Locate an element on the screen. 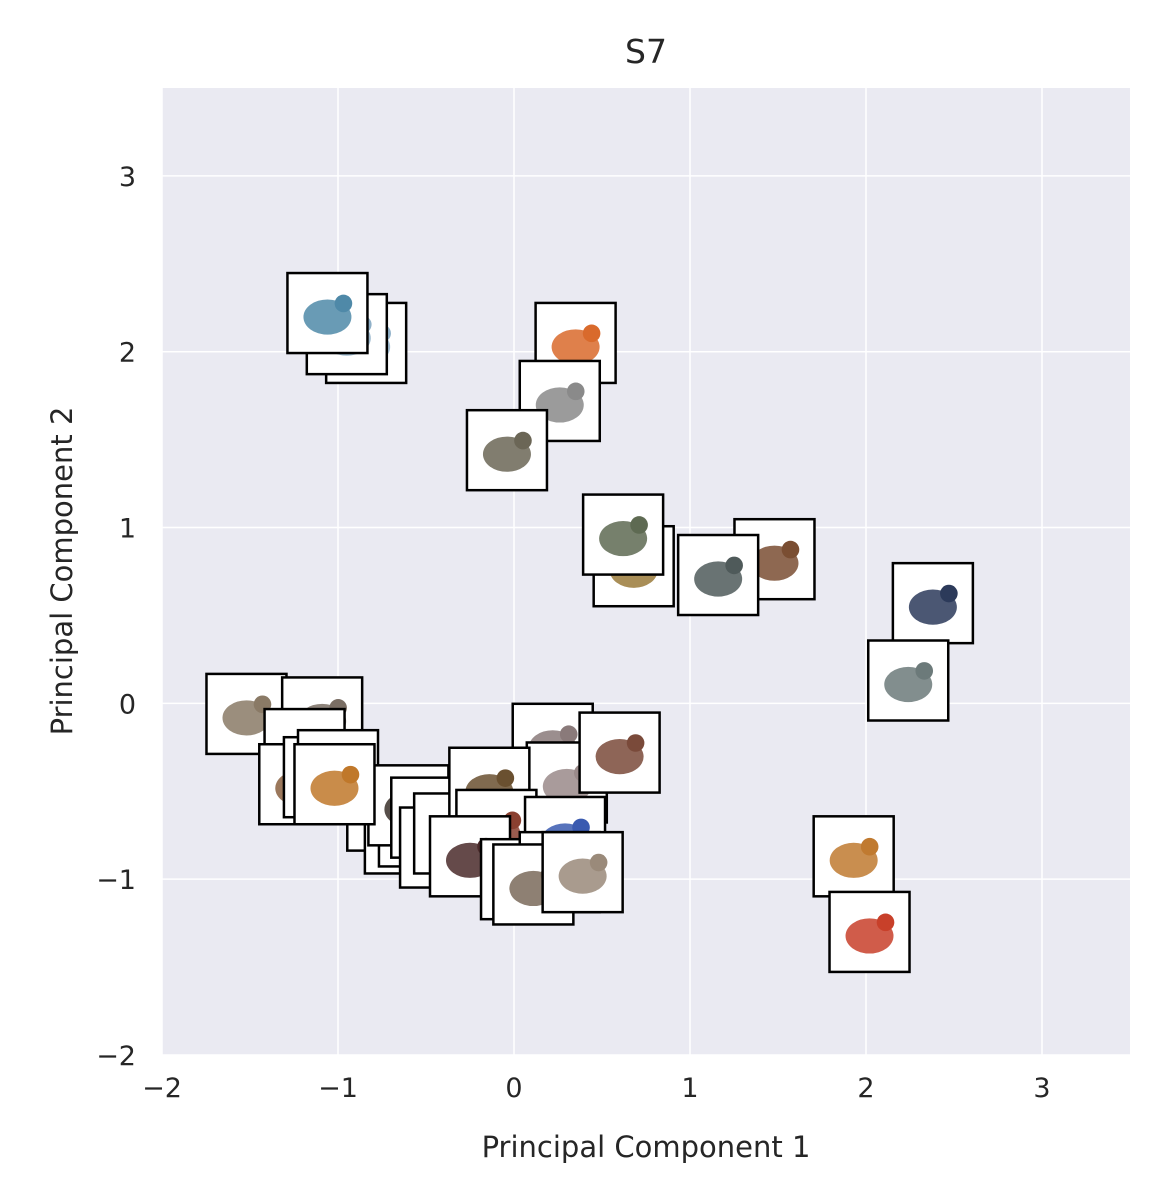  x-tick-label: −2 is located at coordinates (162, 1088).